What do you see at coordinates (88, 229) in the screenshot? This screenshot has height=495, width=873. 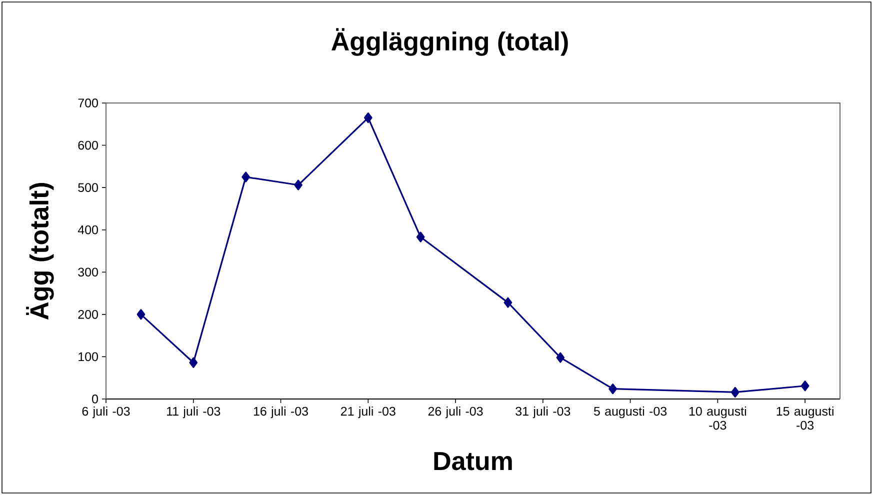 I see `y-tick-label: 400` at bounding box center [88, 229].